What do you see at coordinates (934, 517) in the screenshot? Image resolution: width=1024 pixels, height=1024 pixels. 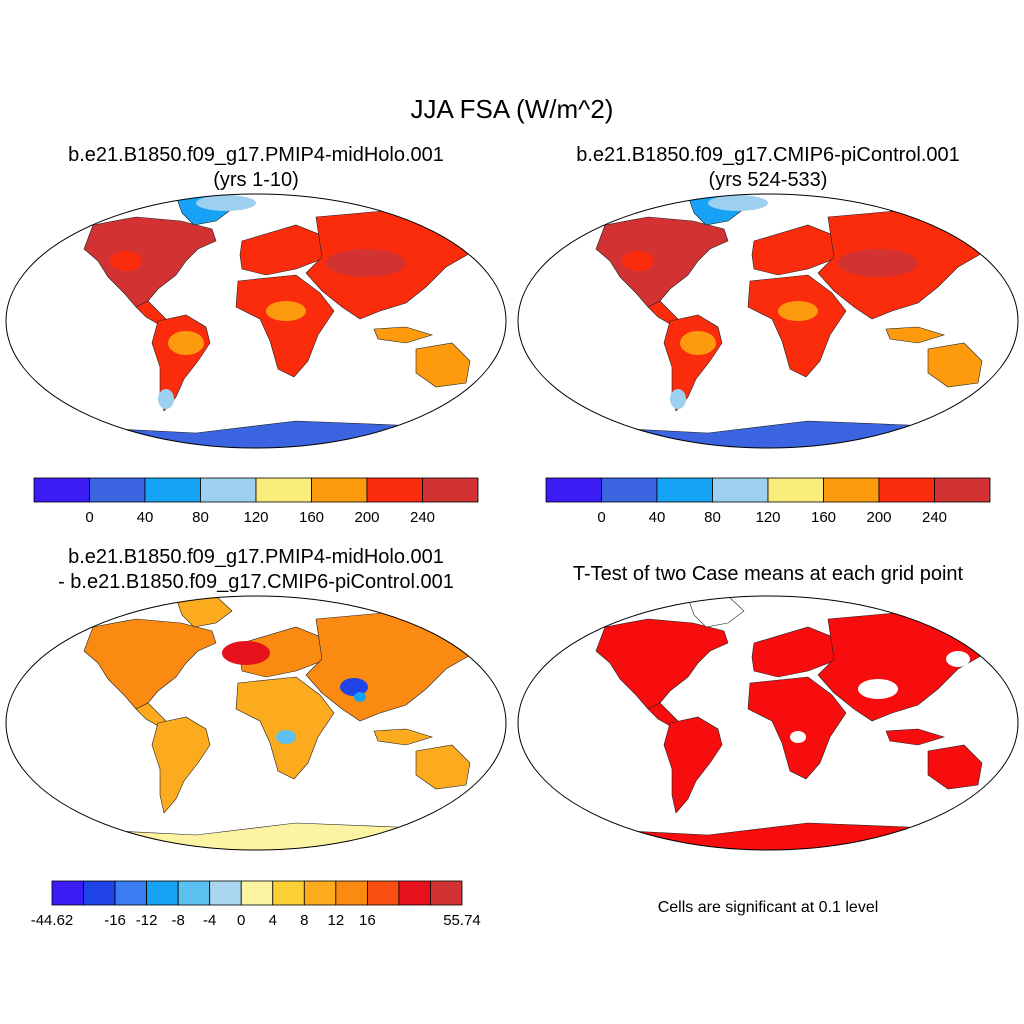 I see `colorbar-tick-label: 240` at bounding box center [934, 517].